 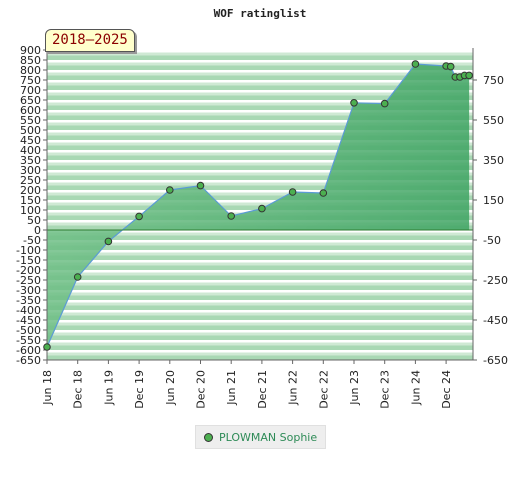 What do you see at coordinates (108, 388) in the screenshot?
I see `x-tick-label: Jun 19` at bounding box center [108, 388].